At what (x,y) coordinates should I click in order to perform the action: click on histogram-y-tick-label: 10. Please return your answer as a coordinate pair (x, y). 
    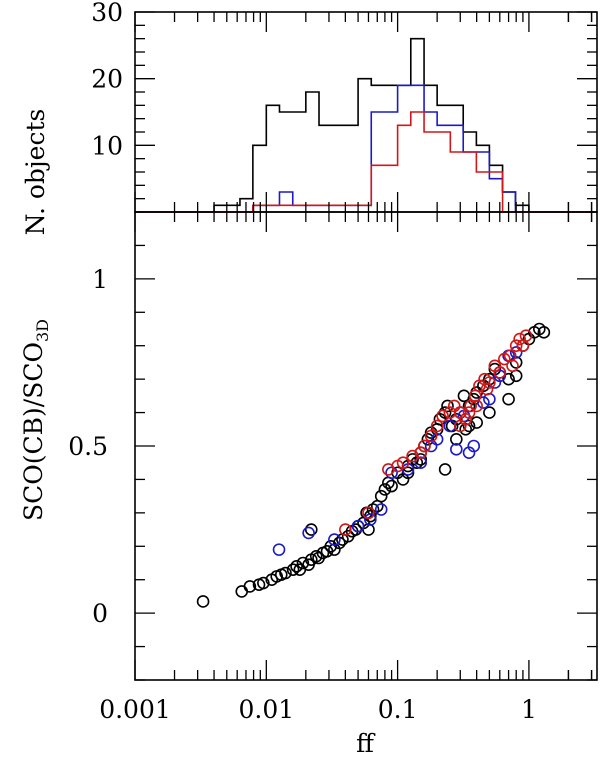
    Looking at the image, I should click on (107, 145).